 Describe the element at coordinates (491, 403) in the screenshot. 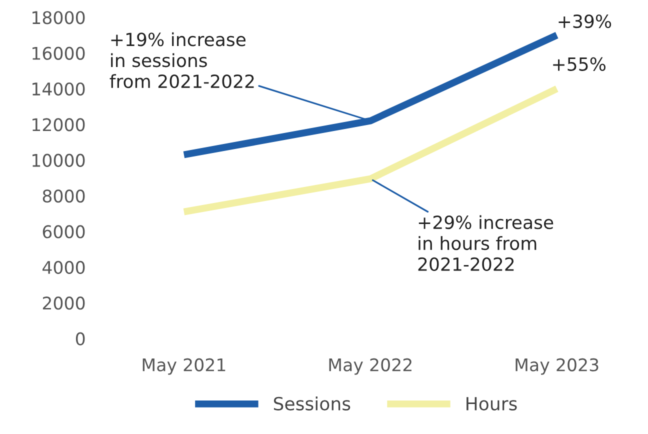

I see `legend-label: Hours` at that location.